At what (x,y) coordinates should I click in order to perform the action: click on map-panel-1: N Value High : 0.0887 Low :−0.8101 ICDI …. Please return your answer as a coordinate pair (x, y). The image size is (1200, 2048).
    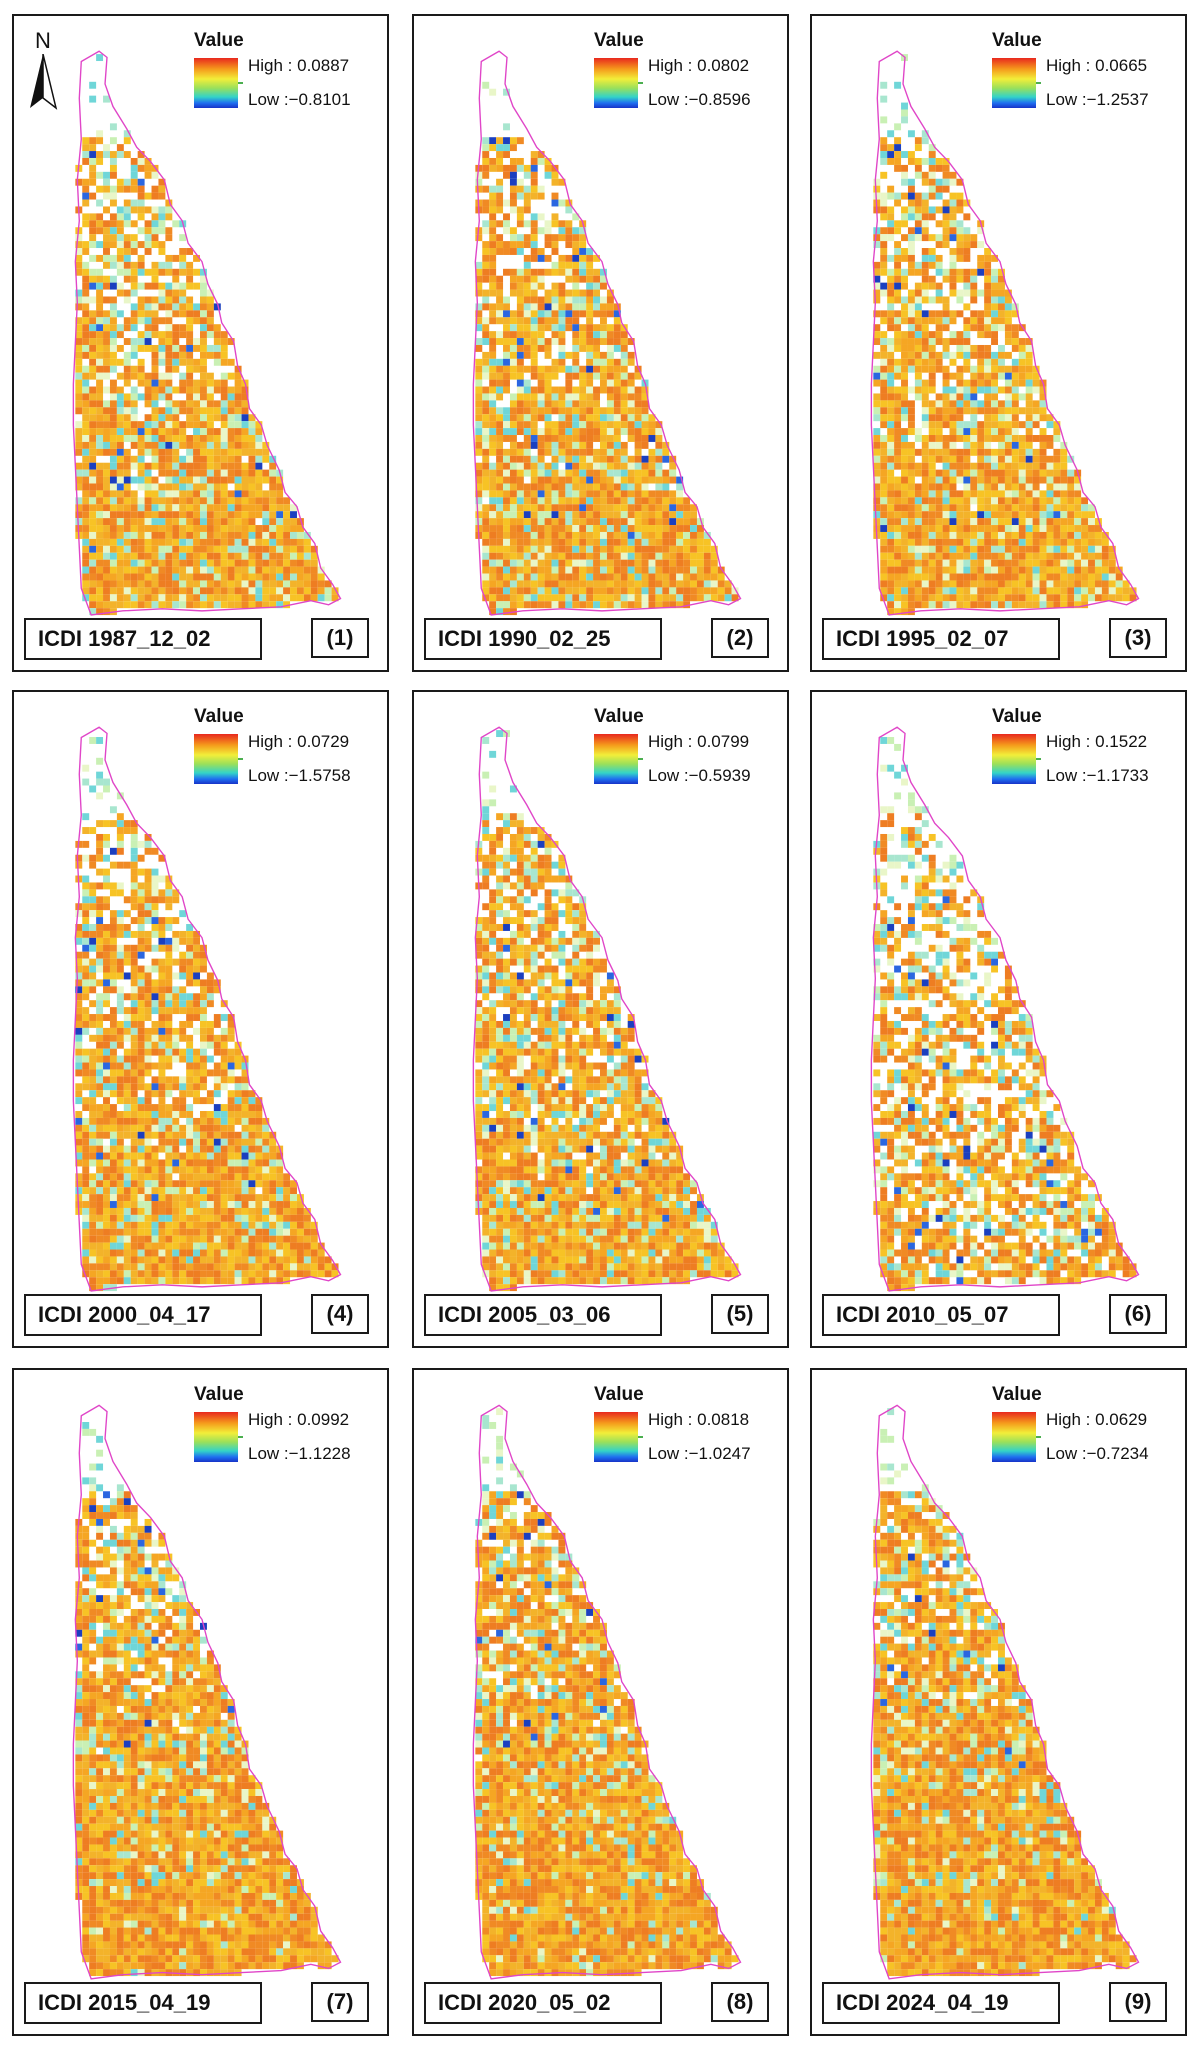
    Looking at the image, I should click on (200, 343).